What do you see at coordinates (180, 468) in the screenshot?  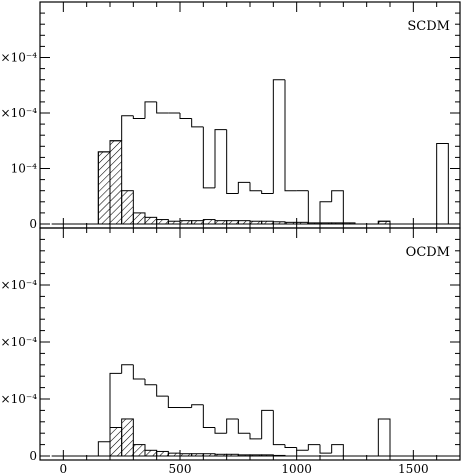 I see `x-tick-label: 500` at bounding box center [180, 468].